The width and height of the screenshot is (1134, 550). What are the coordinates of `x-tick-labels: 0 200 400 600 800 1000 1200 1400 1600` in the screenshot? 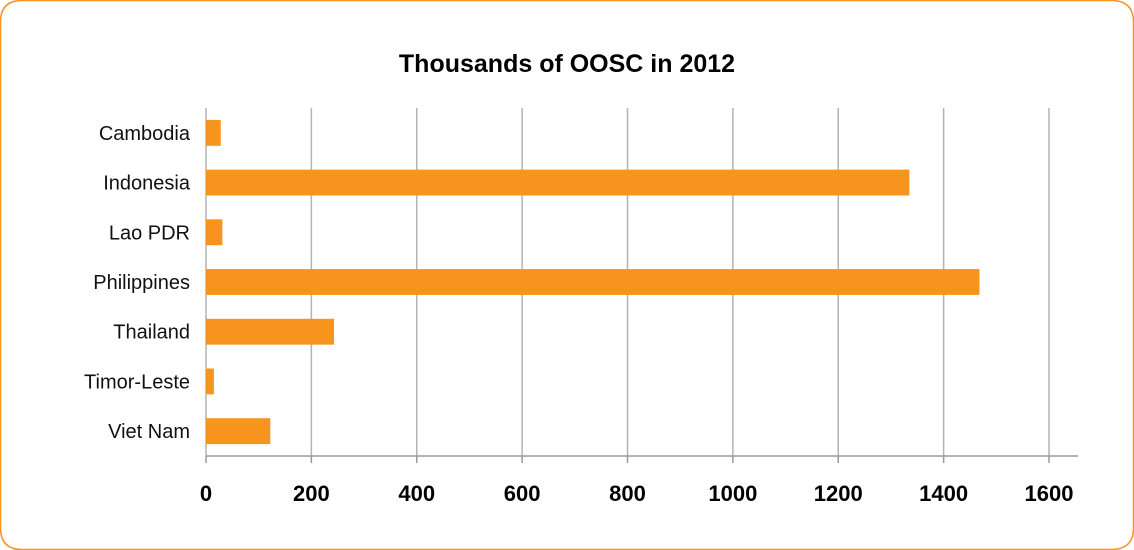 It's located at (637, 493).